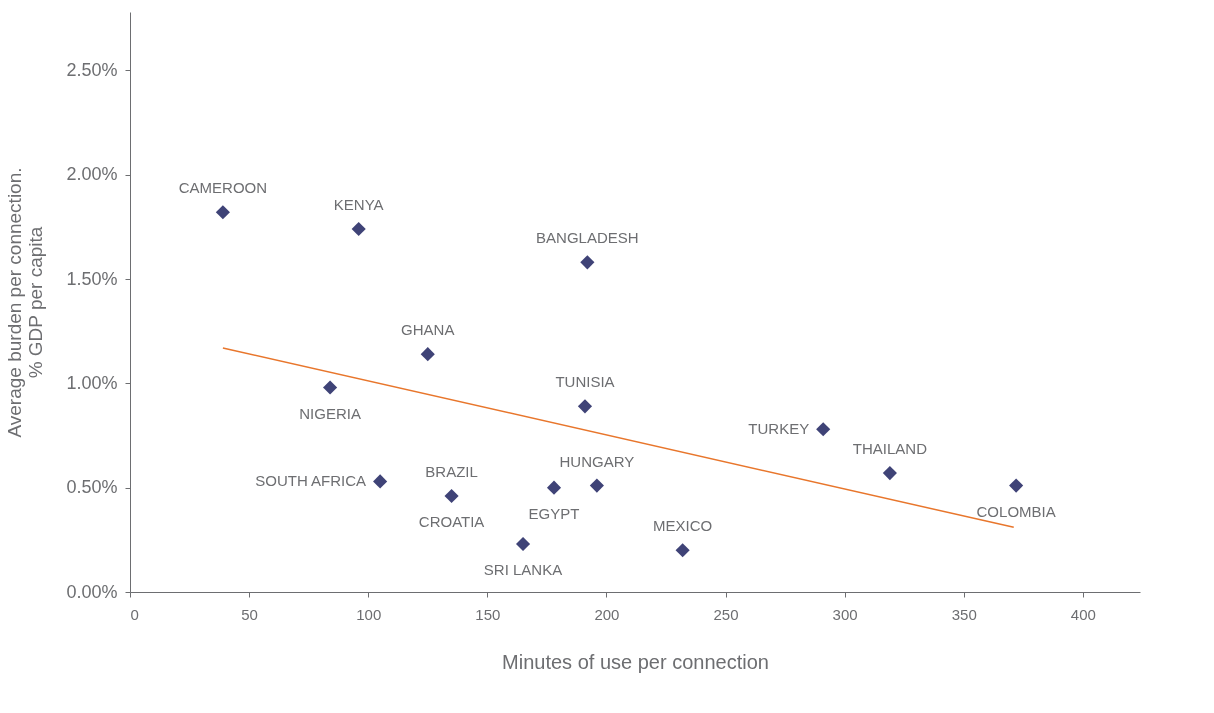 The image size is (1214, 713). Describe the element at coordinates (92, 591) in the screenshot. I see `y-tick-label: 0.00%` at that location.